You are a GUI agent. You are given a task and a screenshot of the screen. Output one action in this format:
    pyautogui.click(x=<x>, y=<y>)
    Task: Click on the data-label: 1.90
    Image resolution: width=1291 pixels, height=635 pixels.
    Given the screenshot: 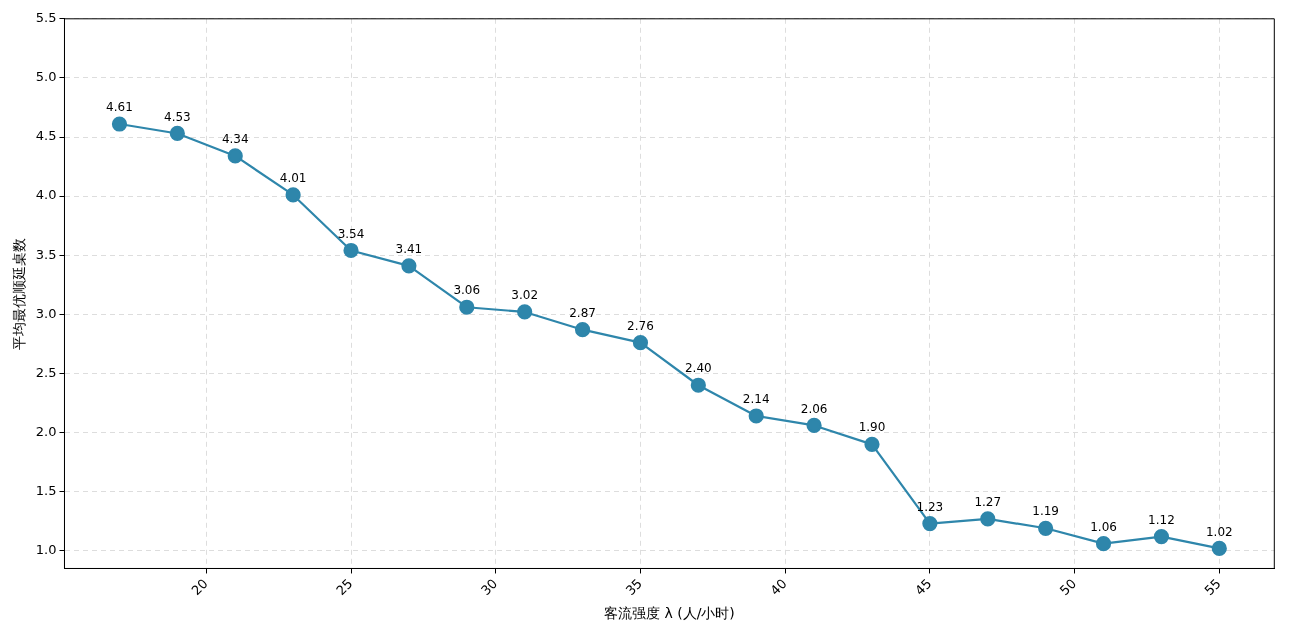 What is the action you would take?
    pyautogui.click(x=872, y=427)
    